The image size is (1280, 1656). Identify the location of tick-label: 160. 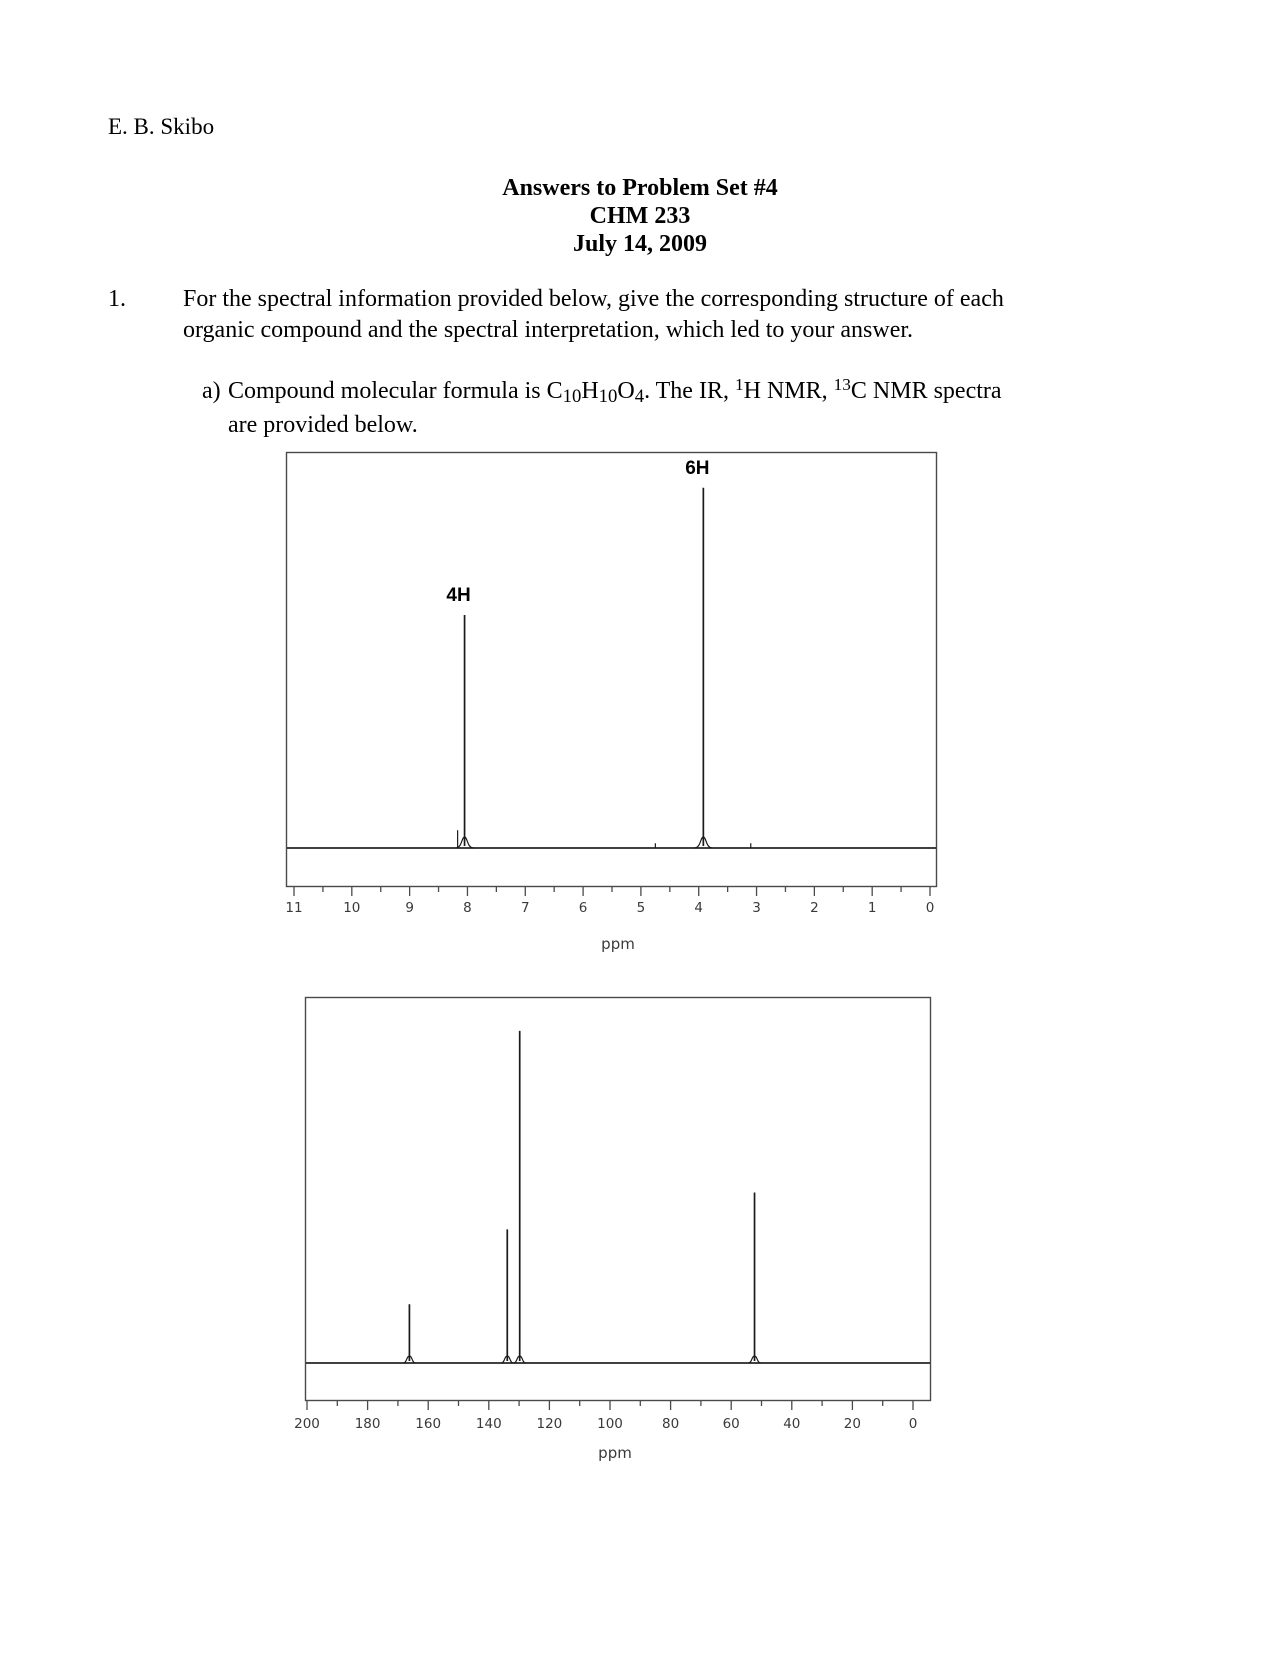
(428, 1424).